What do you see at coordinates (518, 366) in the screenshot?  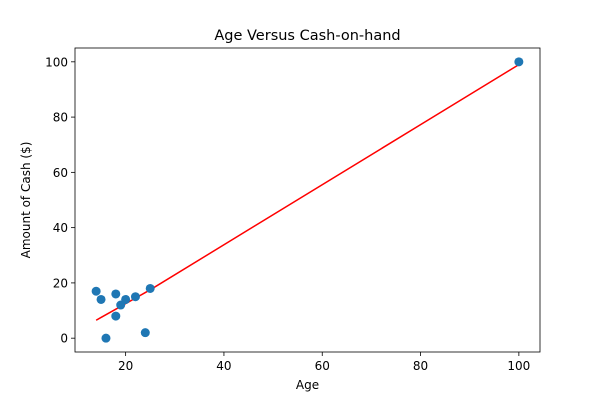 I see `x-tick-label: 100` at bounding box center [518, 366].